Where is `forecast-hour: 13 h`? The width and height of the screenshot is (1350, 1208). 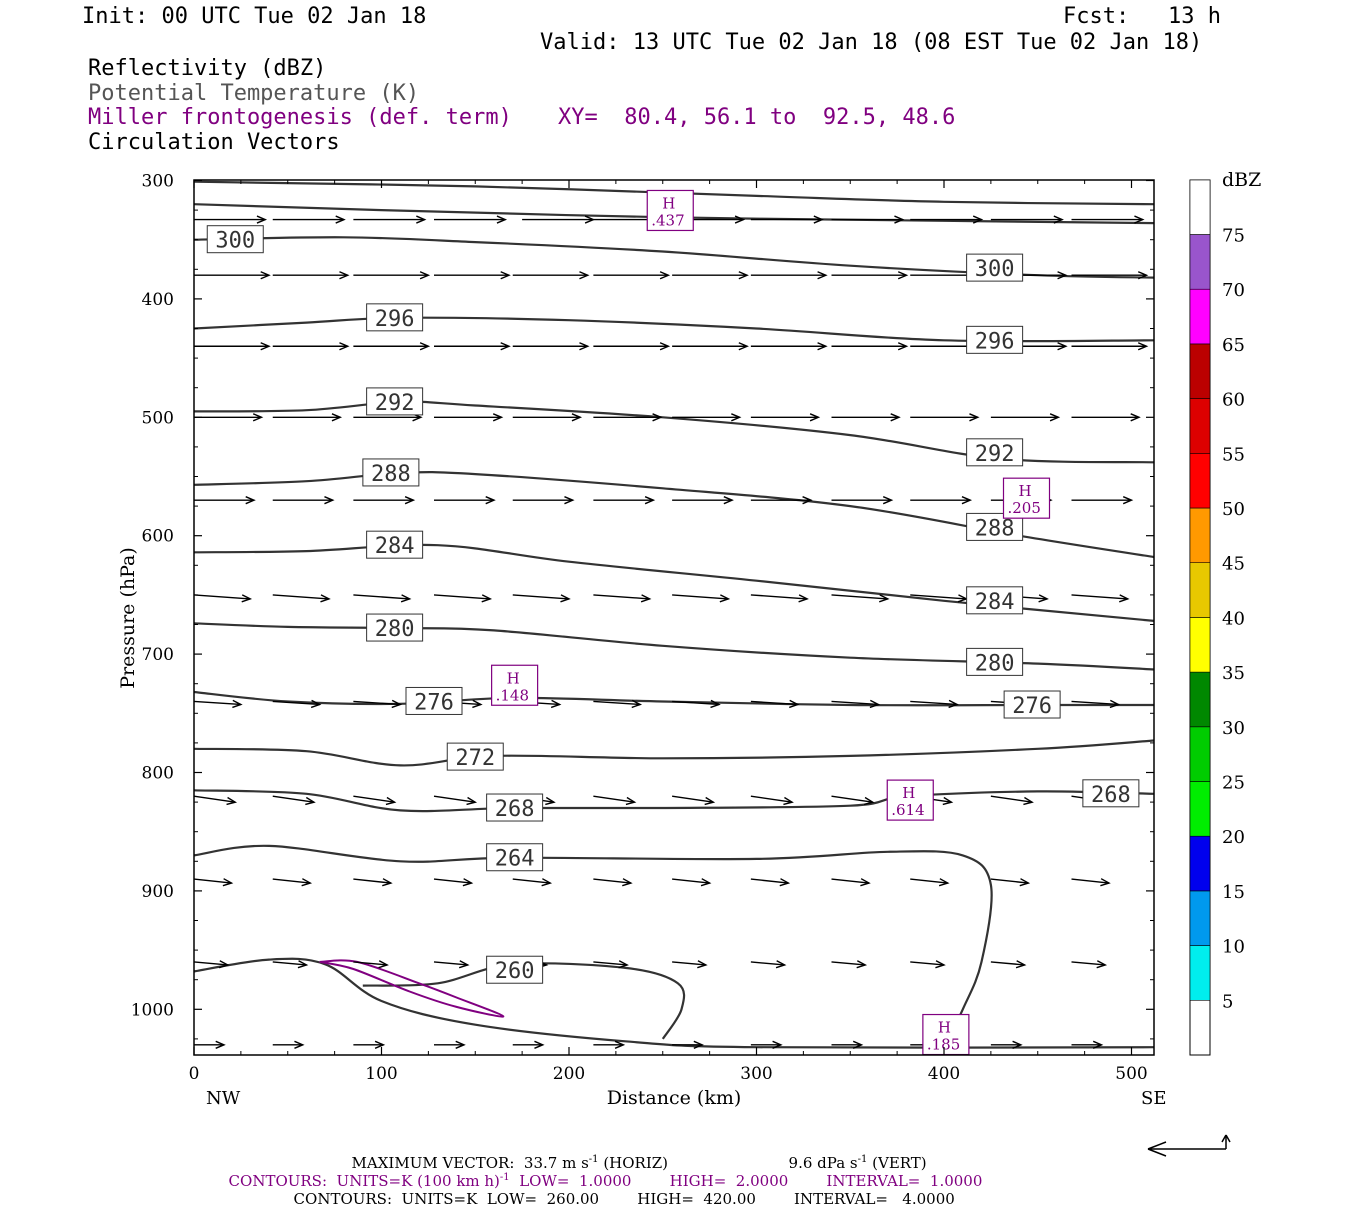
forecast-hour: 13 h is located at coordinates (1194, 16).